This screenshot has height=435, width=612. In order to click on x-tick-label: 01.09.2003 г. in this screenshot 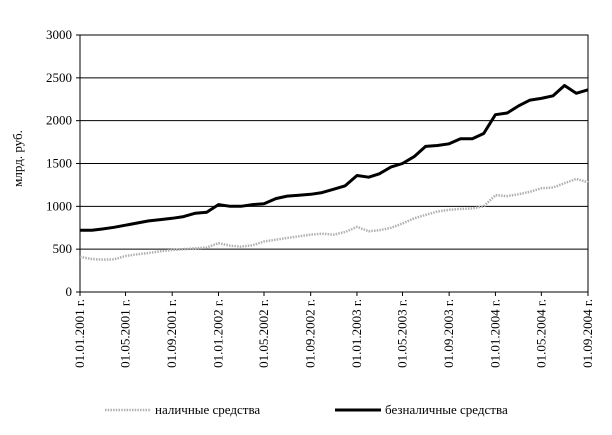, I will do `click(448, 333)`.